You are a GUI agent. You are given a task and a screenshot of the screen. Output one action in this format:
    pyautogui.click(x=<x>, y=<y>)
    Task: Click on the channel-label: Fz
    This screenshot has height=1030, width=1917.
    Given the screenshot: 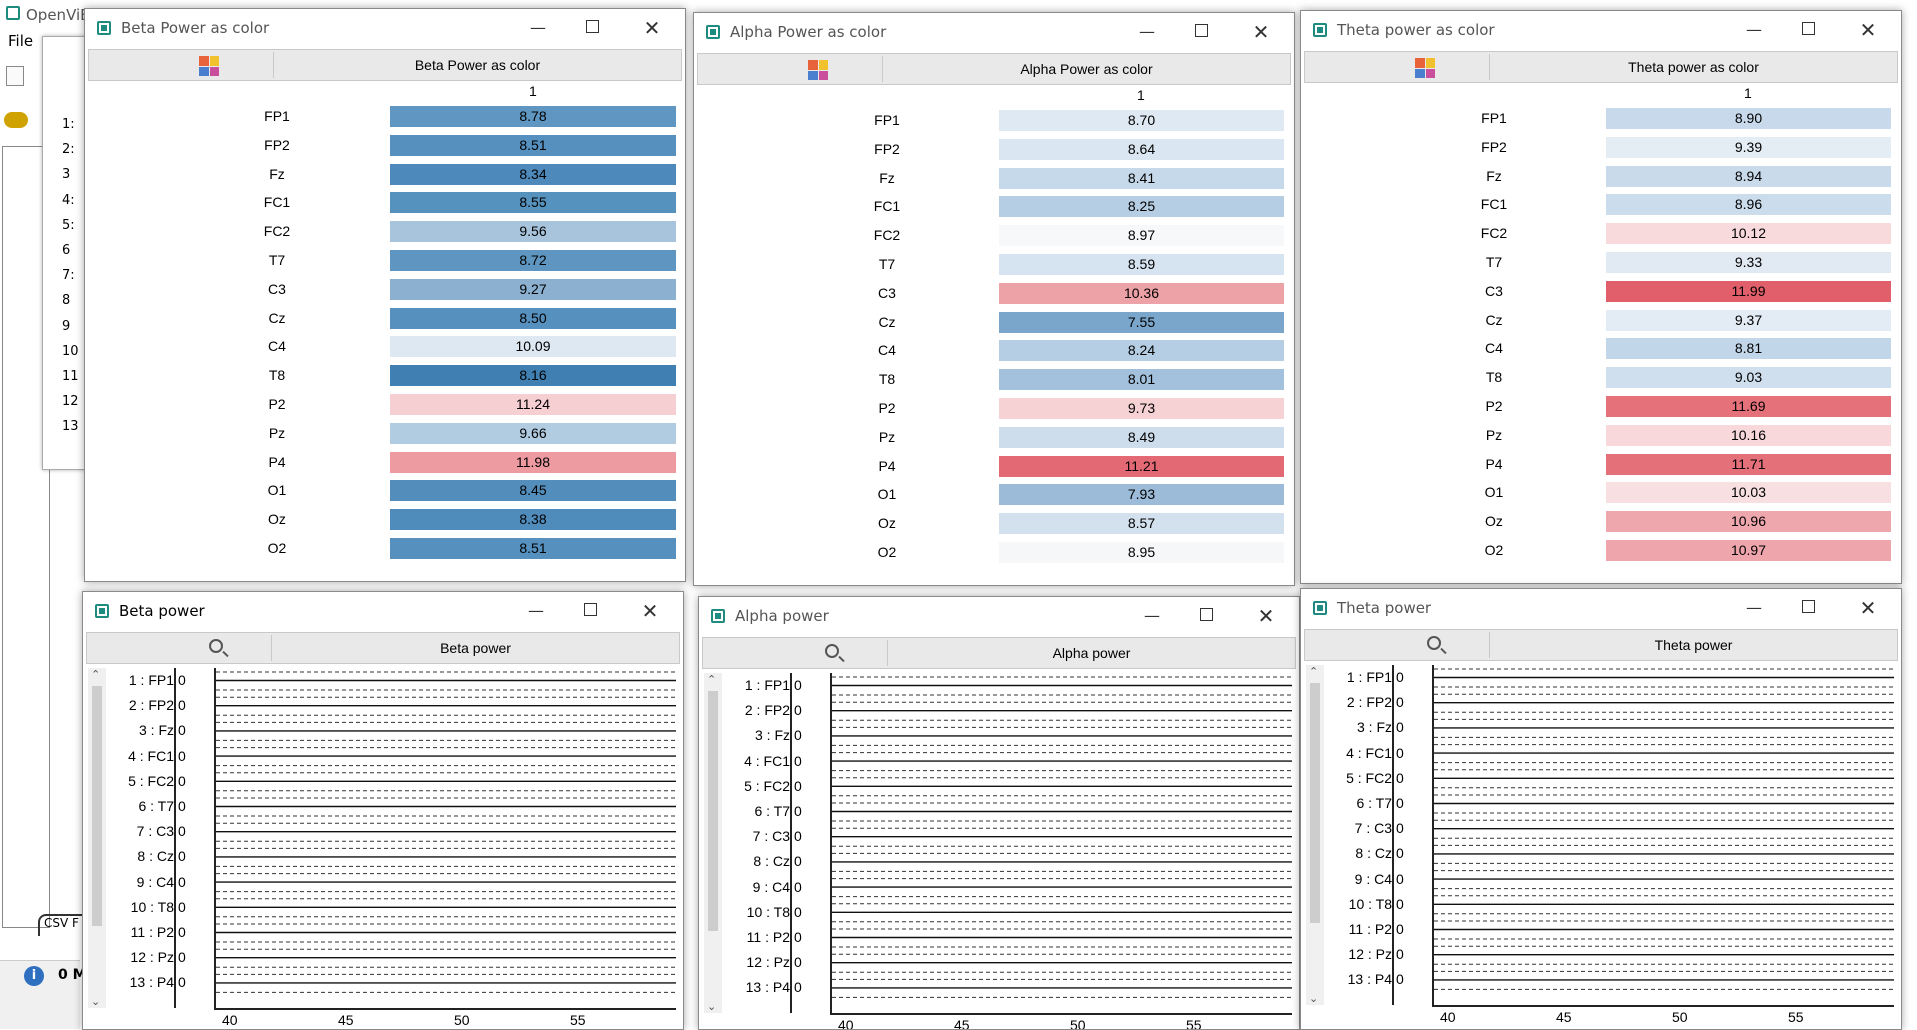 What is the action you would take?
    pyautogui.click(x=277, y=173)
    